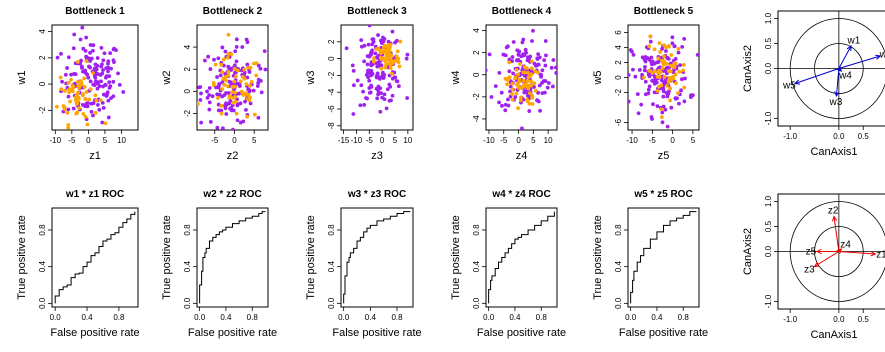 The image size is (885, 352). What do you see at coordinates (167, 77) in the screenshot?
I see `y-axis-label: w2` at bounding box center [167, 77].